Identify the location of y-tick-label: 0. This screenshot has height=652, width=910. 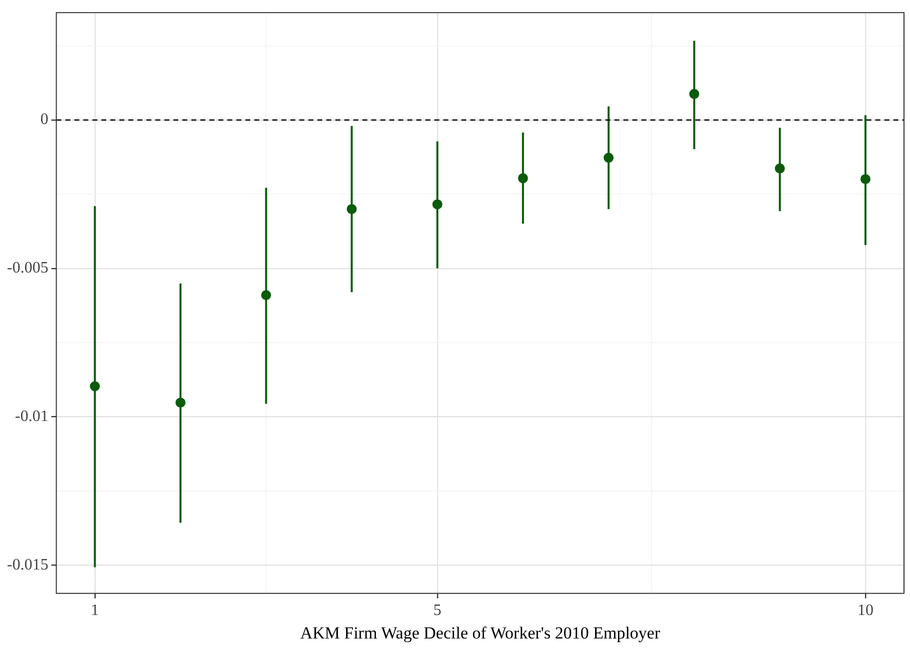
(44, 119).